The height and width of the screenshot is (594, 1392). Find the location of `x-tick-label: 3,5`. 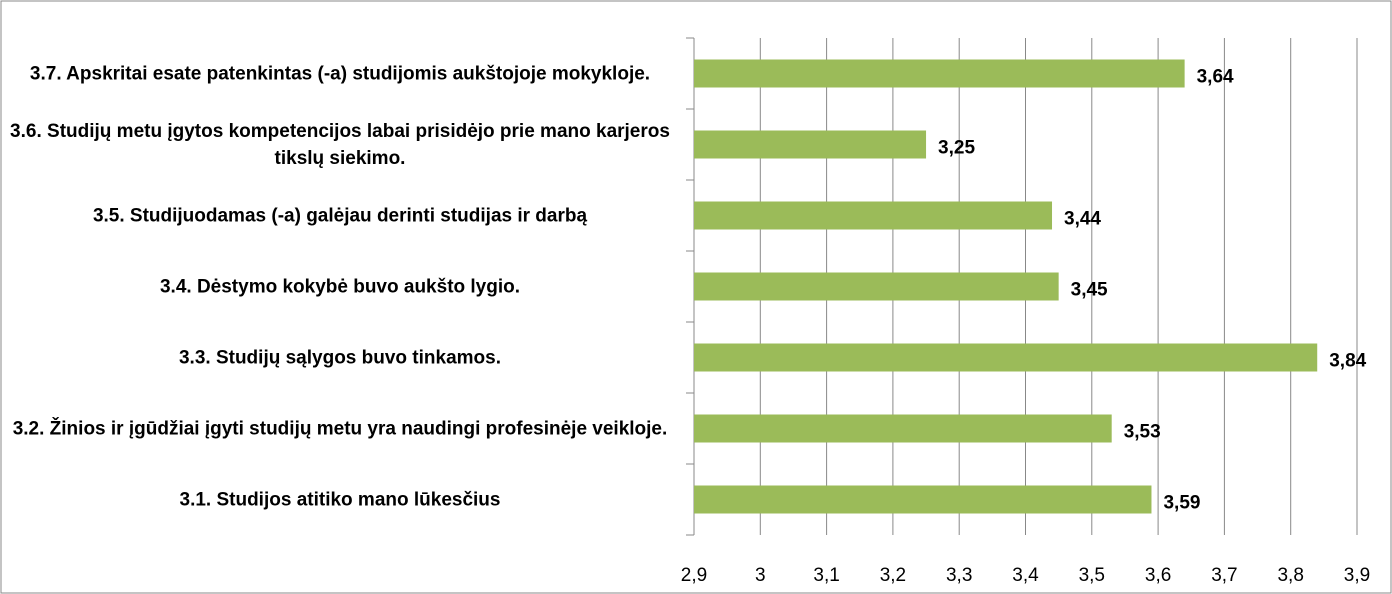

x-tick-label: 3,5 is located at coordinates (1092, 575).